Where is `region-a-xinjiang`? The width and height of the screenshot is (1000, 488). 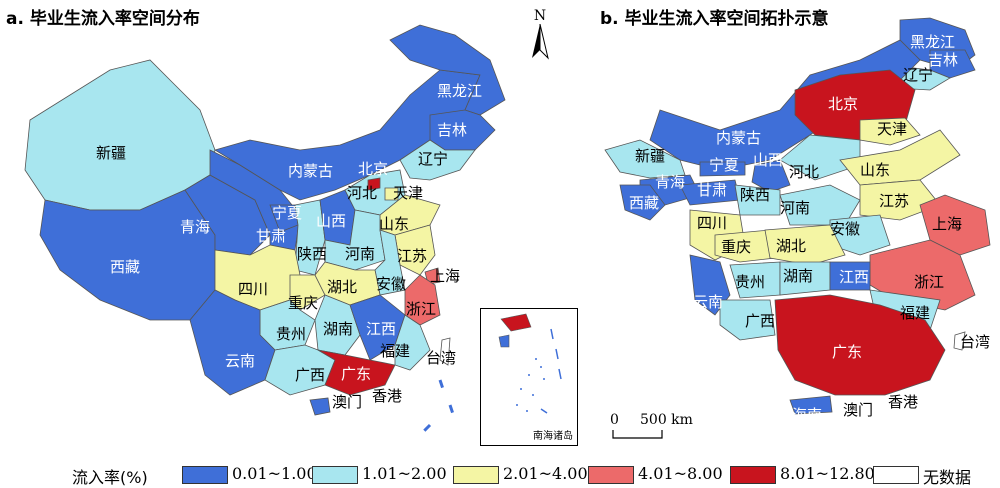
region-a-xinjiang is located at coordinates (120, 135).